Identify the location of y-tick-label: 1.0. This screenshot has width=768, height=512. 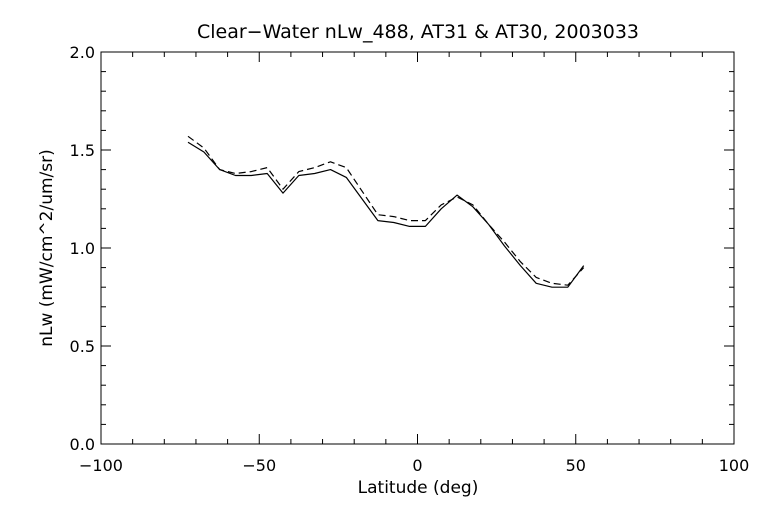
(82, 248).